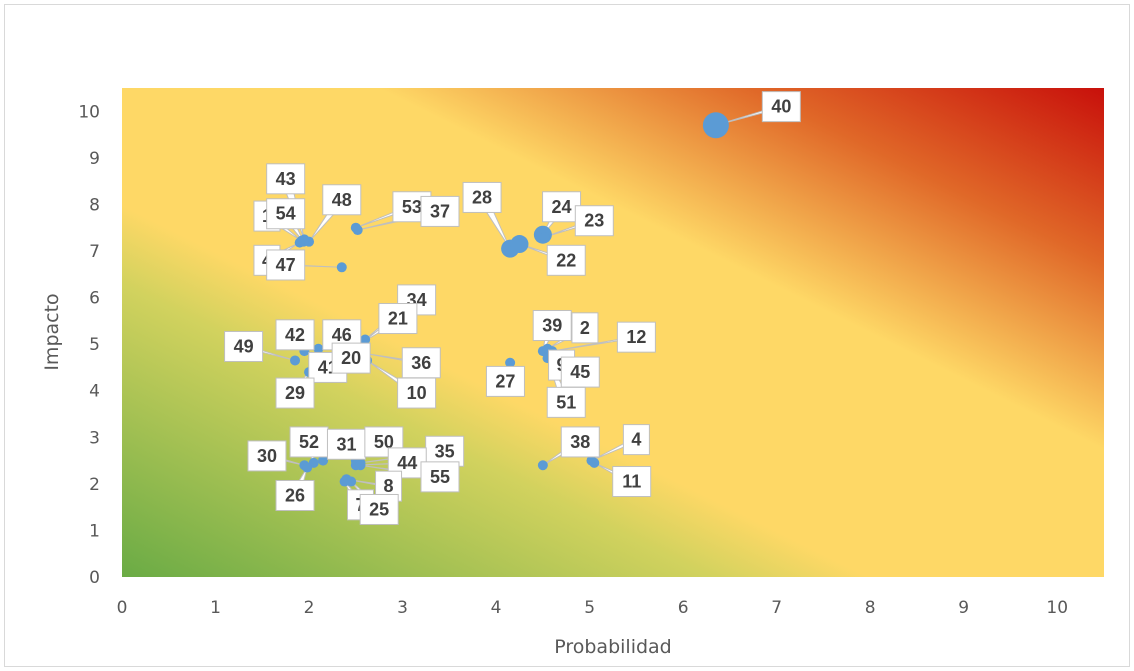  What do you see at coordinates (870, 608) in the screenshot?
I see `x-tick-label: 8` at bounding box center [870, 608].